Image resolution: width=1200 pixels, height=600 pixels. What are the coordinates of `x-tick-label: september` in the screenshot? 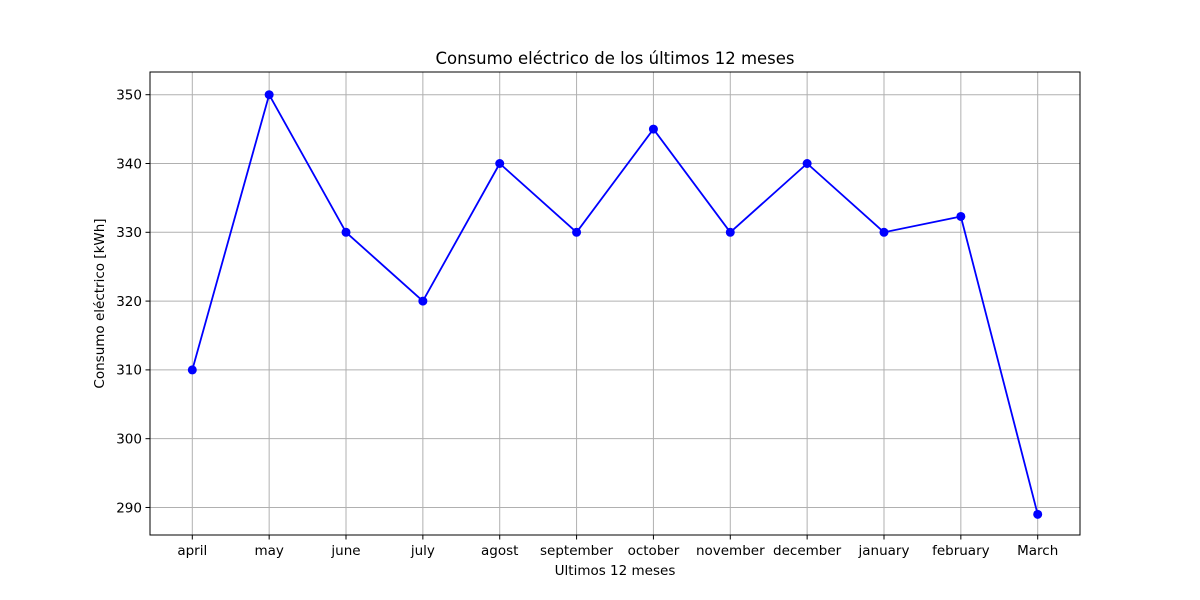 It's located at (577, 551).